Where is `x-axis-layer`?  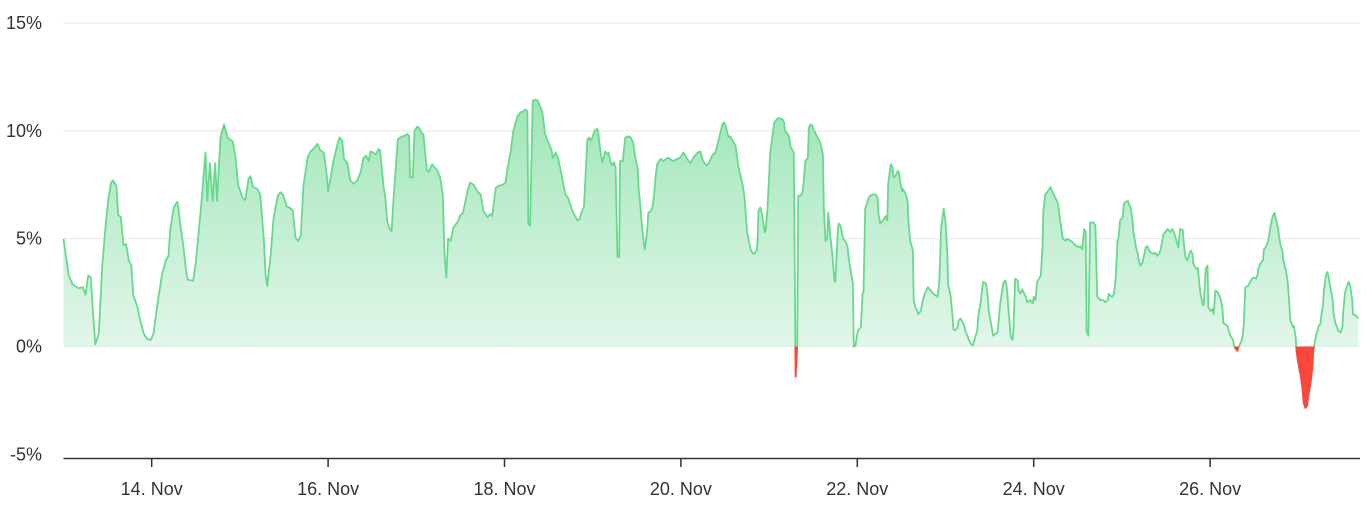 x-axis-layer is located at coordinates (711, 462).